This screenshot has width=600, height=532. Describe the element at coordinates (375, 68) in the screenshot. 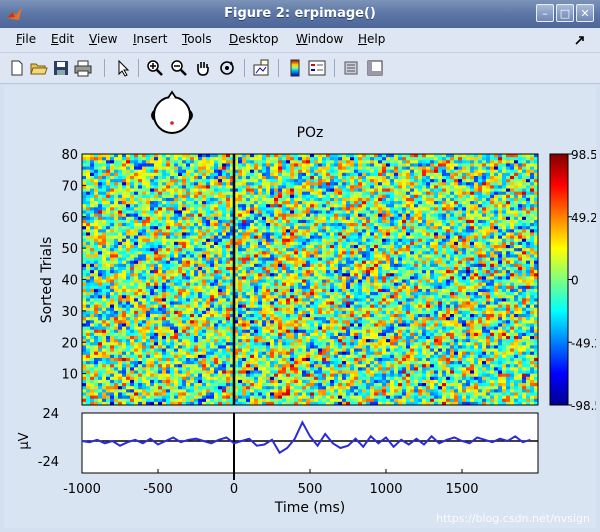

I see `show-plot-tools-icon` at that location.